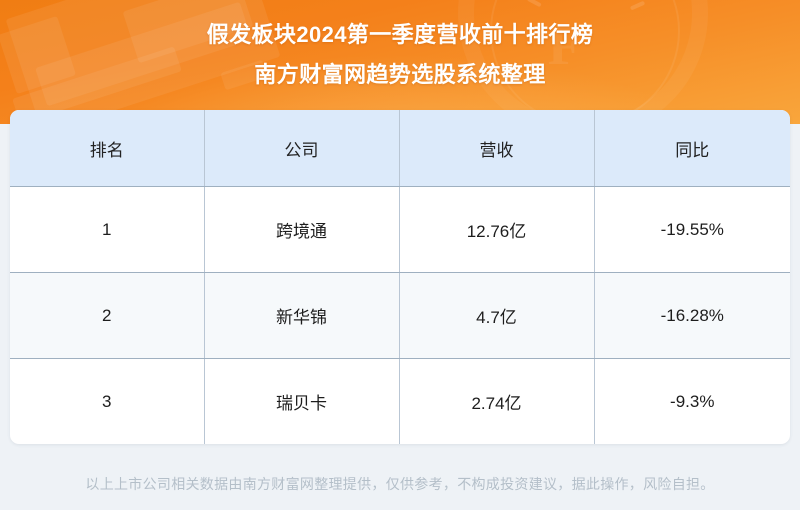  I want to click on column-header-revenue: 营收, so click(497, 148).